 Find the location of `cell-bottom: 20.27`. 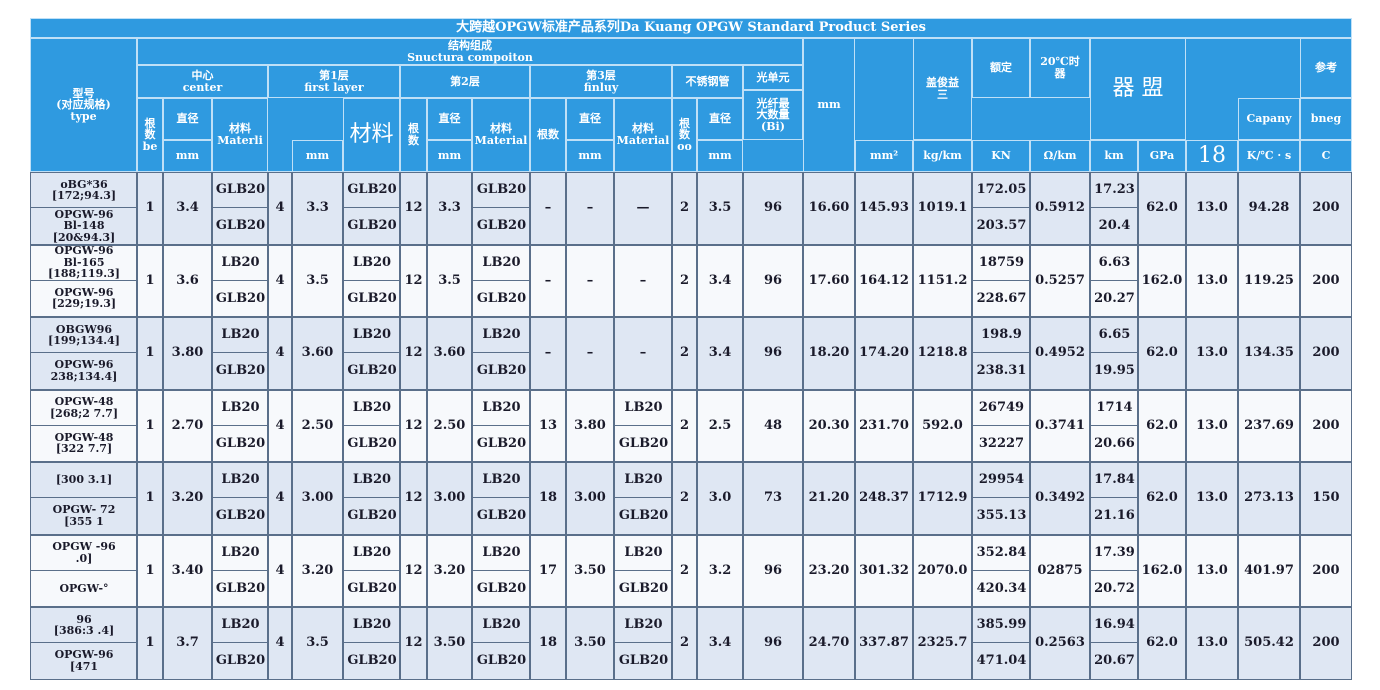

cell-bottom: 20.27 is located at coordinates (1114, 298).